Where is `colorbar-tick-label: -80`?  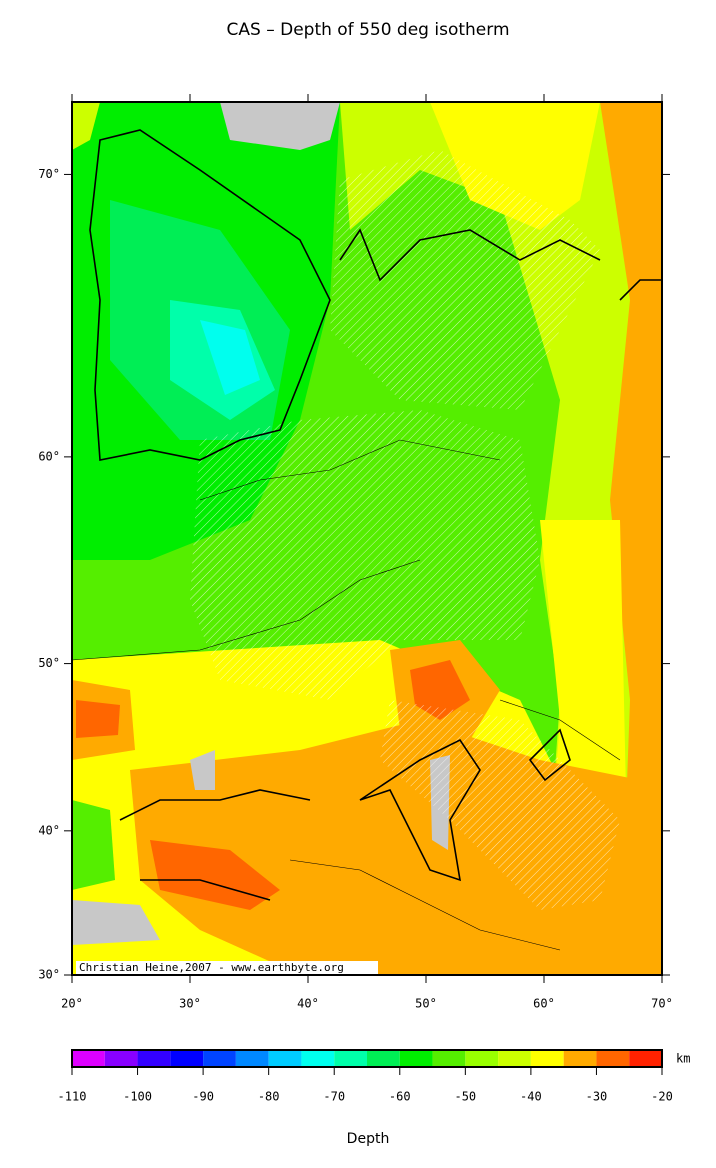
colorbar-tick-label: -80 is located at coordinates (269, 1097).